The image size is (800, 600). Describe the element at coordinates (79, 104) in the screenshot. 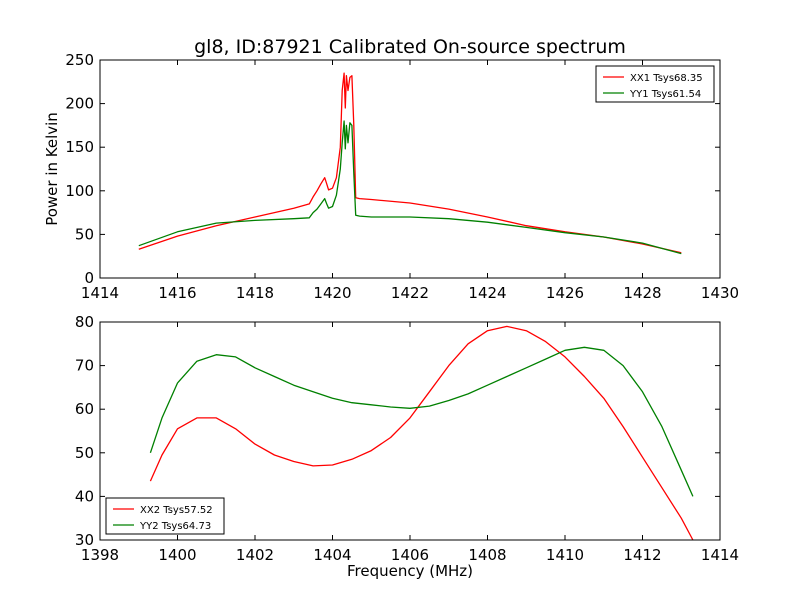

I see `top-y-tick-label: 200` at that location.